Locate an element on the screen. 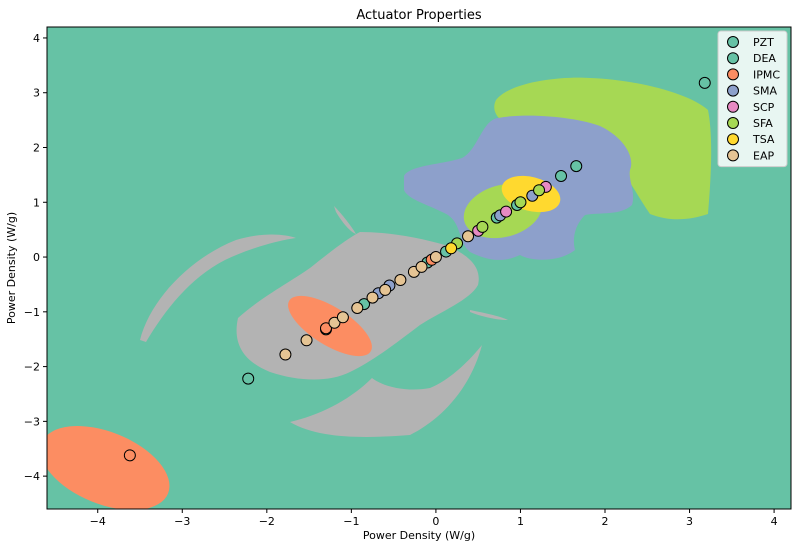 This screenshot has height=549, width=798. legend-label-sfa: SFA is located at coordinates (763, 123).